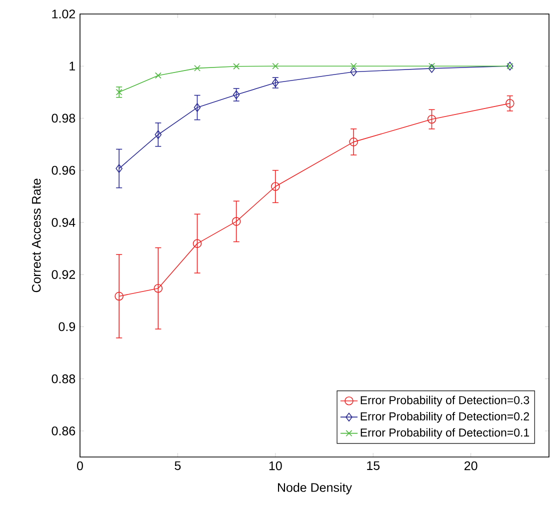  What do you see at coordinates (63, 275) in the screenshot?
I see `y-tick-label: 0.92` at bounding box center [63, 275].